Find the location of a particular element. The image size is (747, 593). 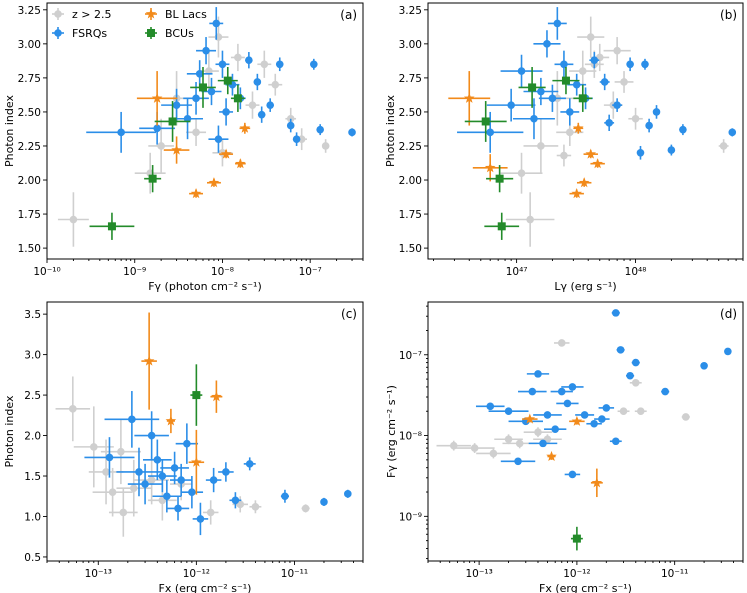

x-tick-label: 10⁻¹¹ is located at coordinates (294, 574).